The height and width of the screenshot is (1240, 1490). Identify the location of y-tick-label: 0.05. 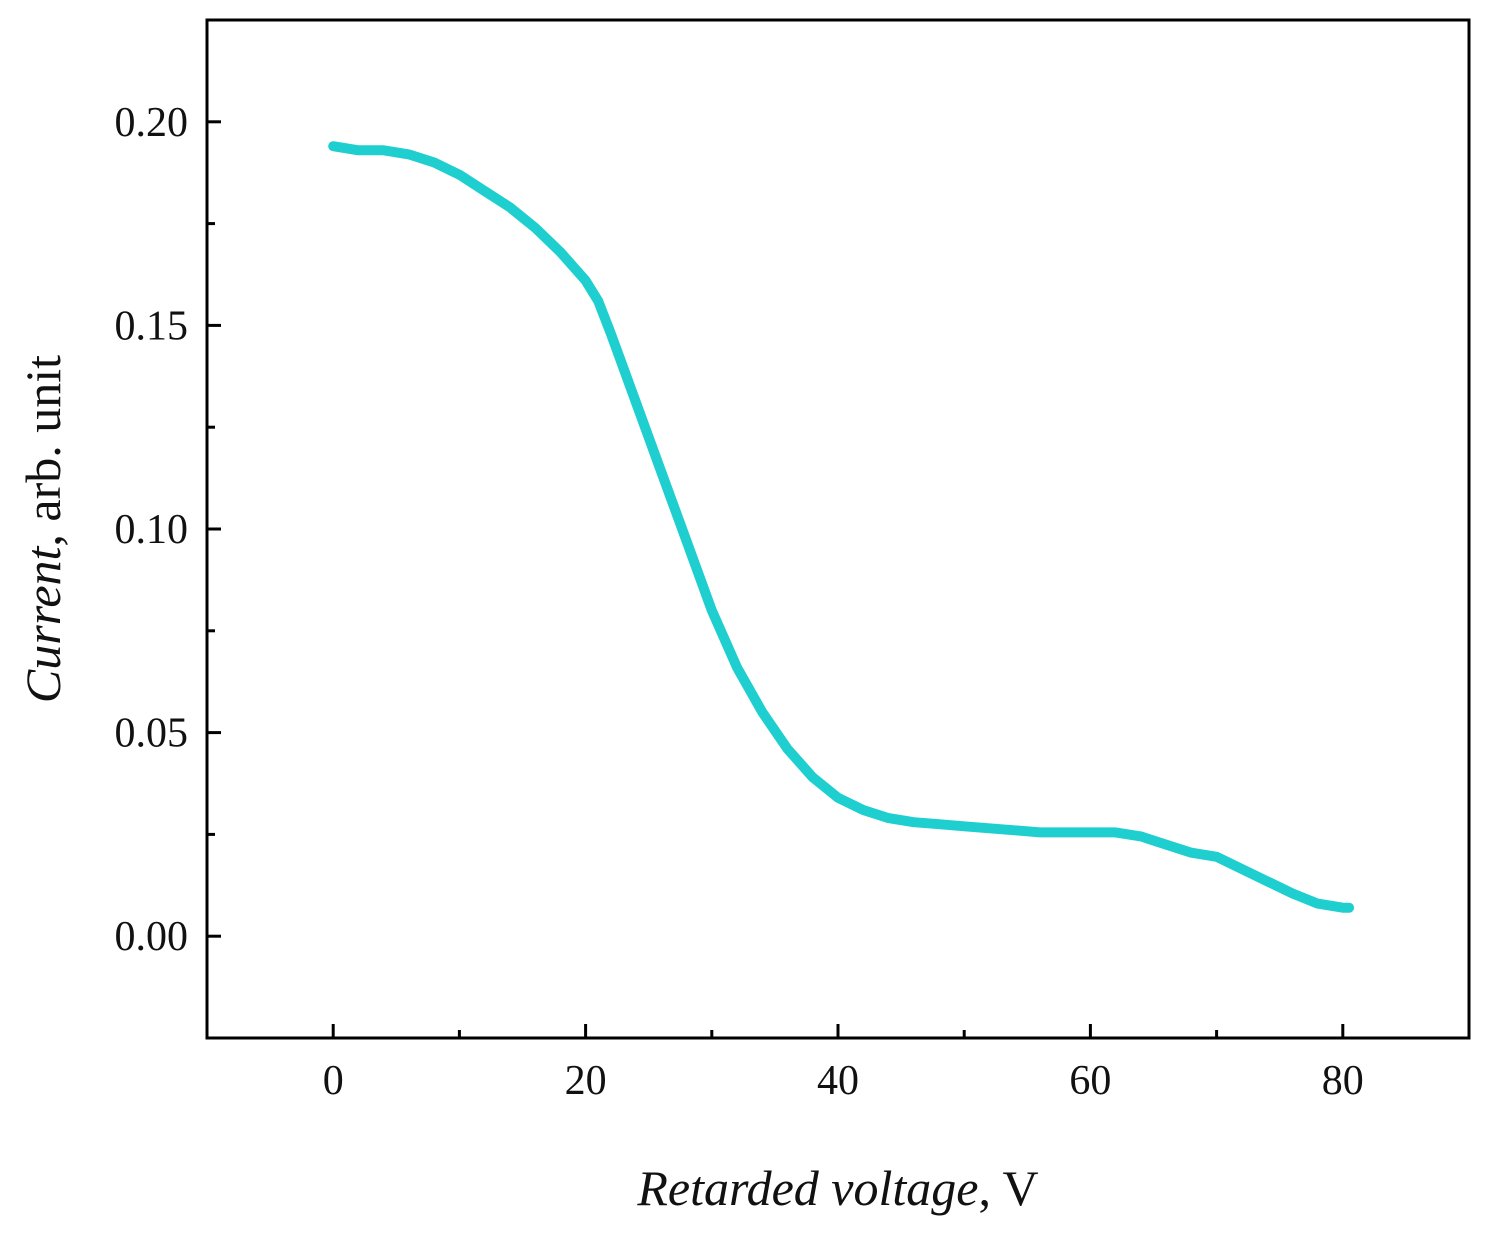
(152, 734).